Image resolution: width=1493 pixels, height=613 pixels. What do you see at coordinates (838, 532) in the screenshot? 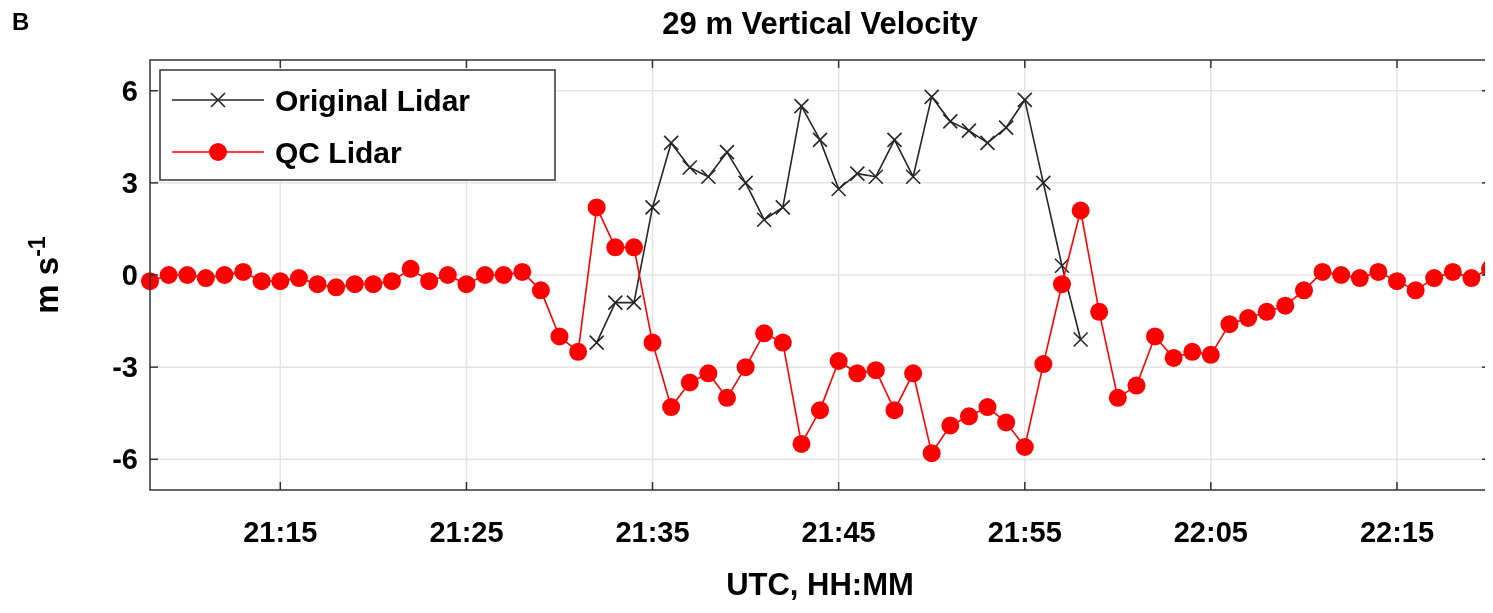
I see `x-tick-label: 21:45` at bounding box center [838, 532].